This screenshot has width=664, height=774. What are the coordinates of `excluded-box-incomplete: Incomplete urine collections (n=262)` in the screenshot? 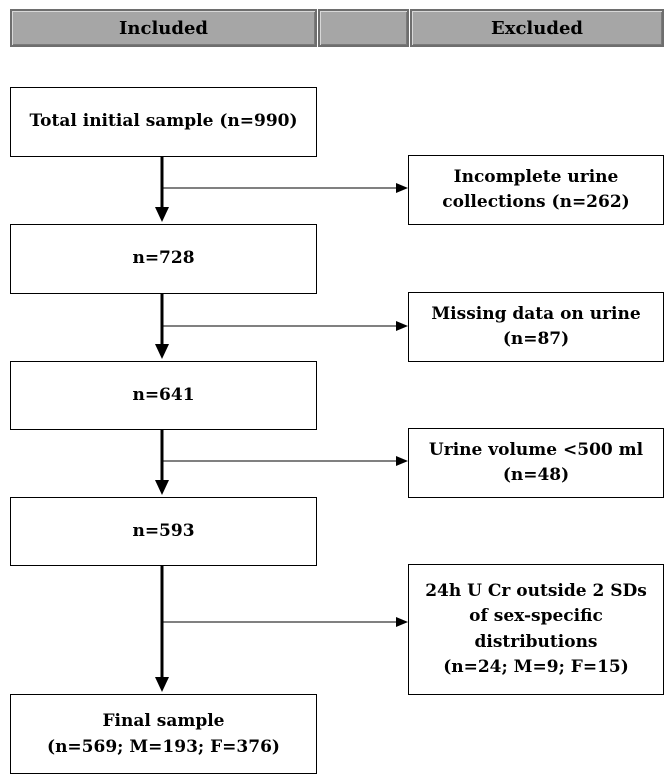 It's located at (536, 190).